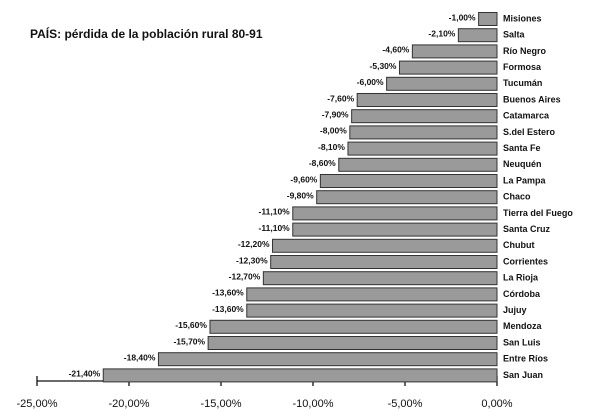 The height and width of the screenshot is (411, 610). I want to click on value-label: -7,60%, so click(340, 98).